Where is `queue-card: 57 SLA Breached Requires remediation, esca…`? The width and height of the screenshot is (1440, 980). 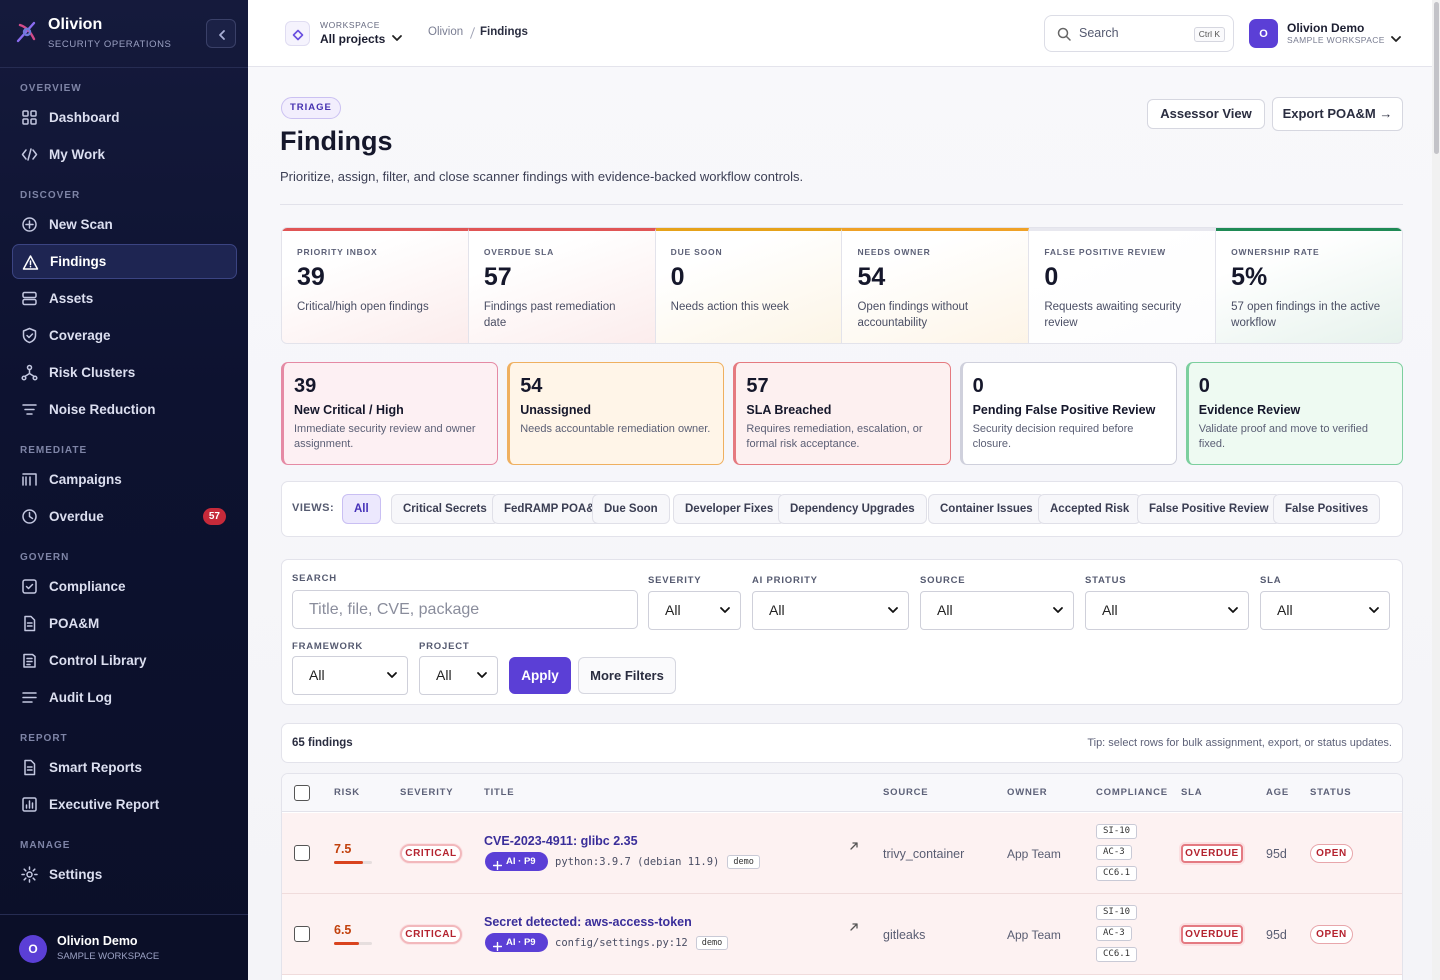
queue-card: 57 SLA Breached Requires remediation, esca… is located at coordinates (842, 413).